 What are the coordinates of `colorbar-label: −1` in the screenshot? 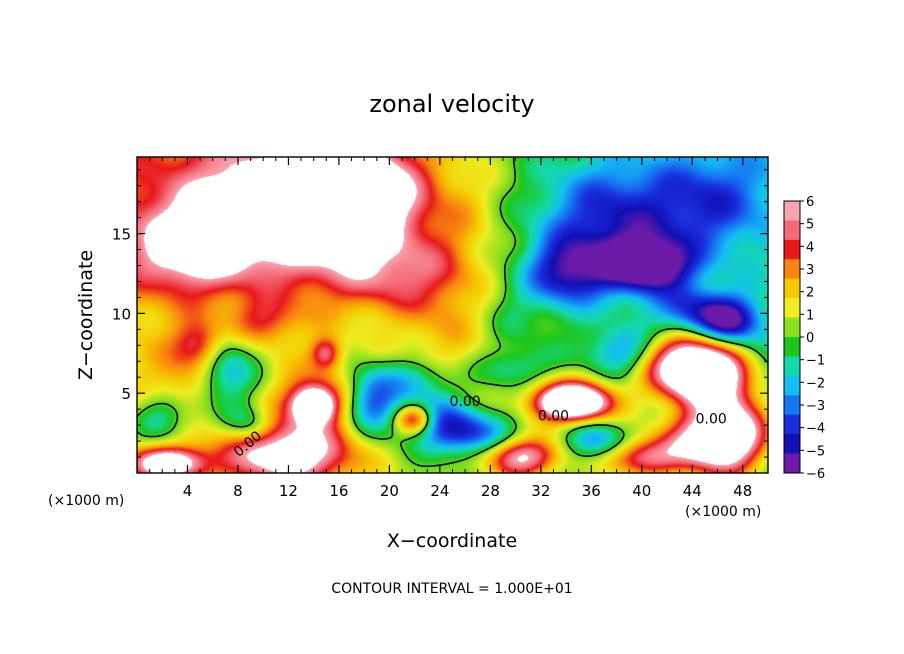 It's located at (815, 361).